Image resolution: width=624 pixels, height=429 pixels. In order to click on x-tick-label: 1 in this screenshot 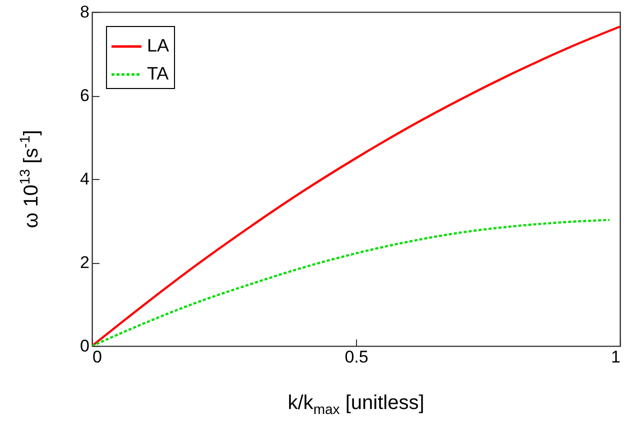, I will do `click(615, 357)`.